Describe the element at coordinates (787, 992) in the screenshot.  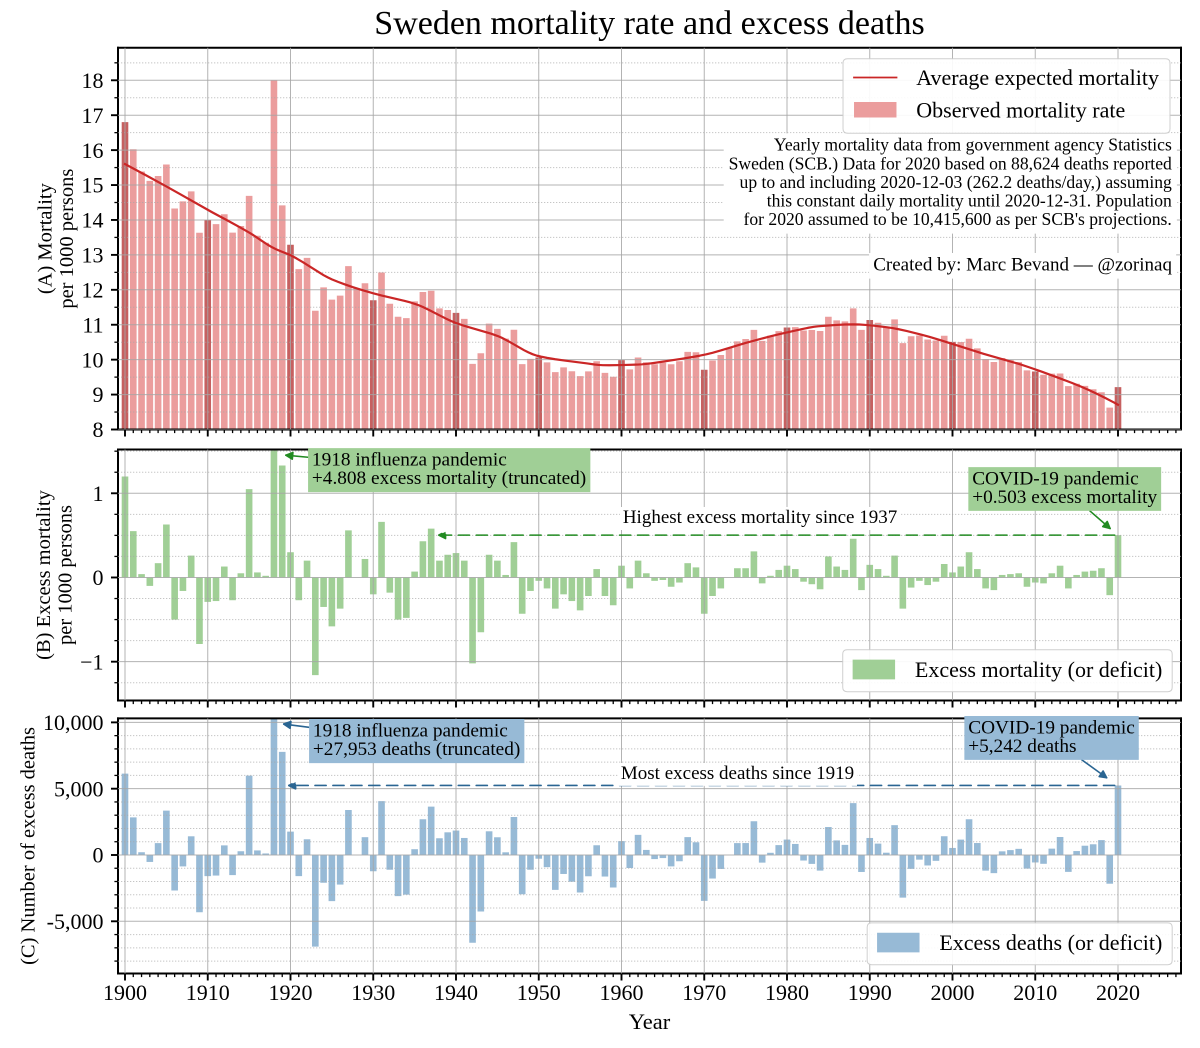
I see `svg-text: 1980` at that location.